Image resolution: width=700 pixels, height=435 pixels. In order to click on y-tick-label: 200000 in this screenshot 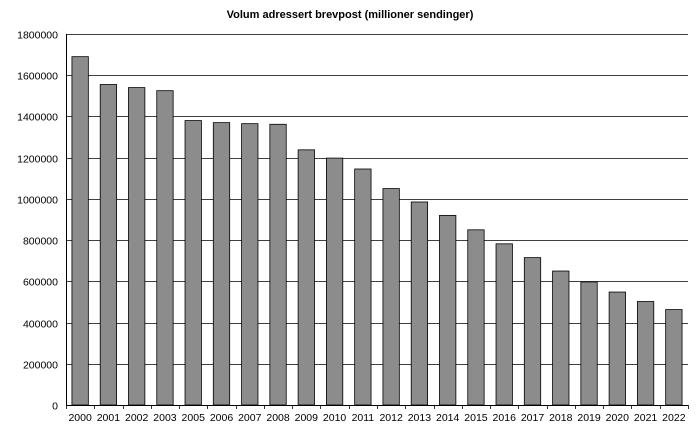, I will do `click(40, 366)`.